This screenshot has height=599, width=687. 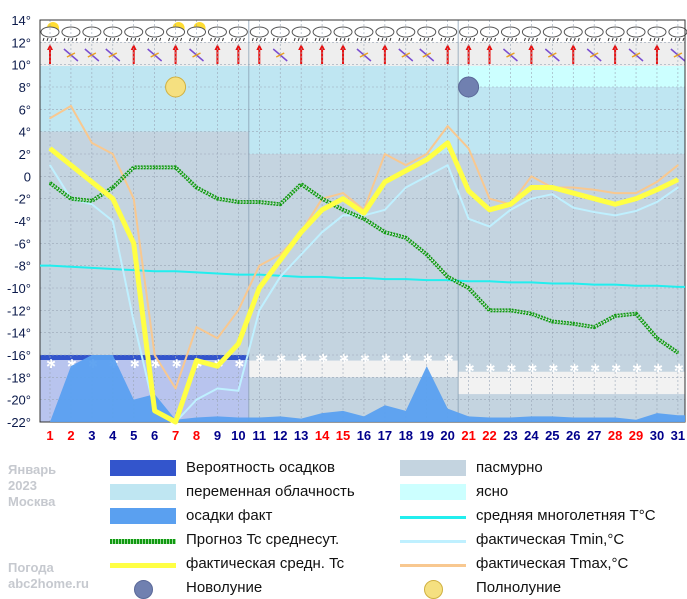 I want to click on x-tick-label: 4, so click(x=113, y=435).